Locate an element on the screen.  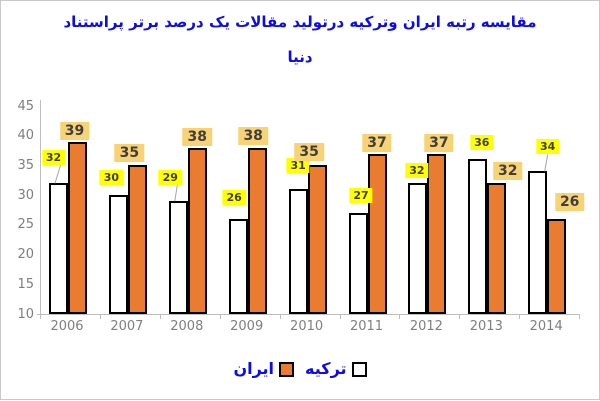
y-tick-label: 15 is located at coordinates (25, 284).